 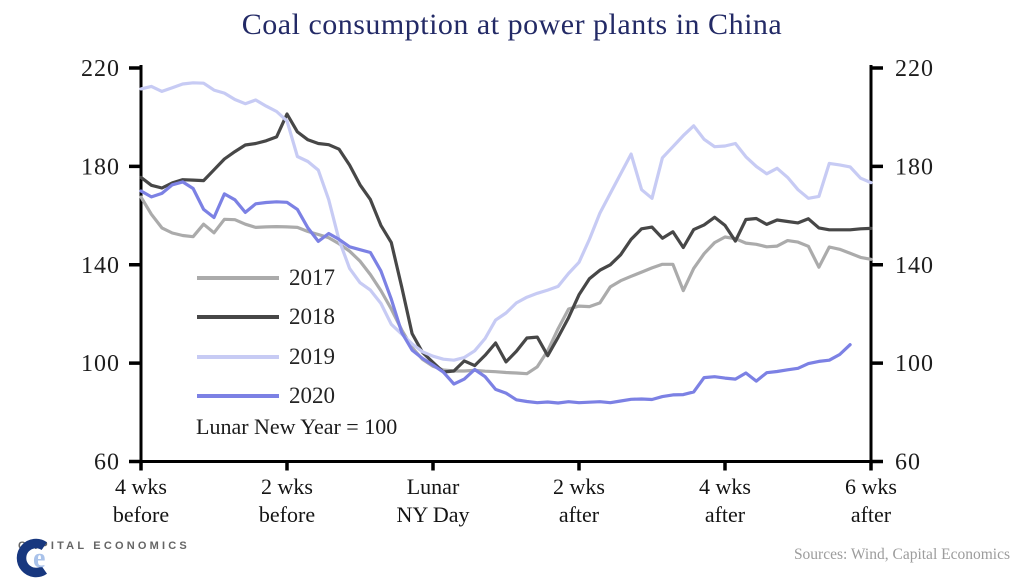 What do you see at coordinates (39, 558) in the screenshot?
I see `logo-e-glyph: e` at bounding box center [39, 558].